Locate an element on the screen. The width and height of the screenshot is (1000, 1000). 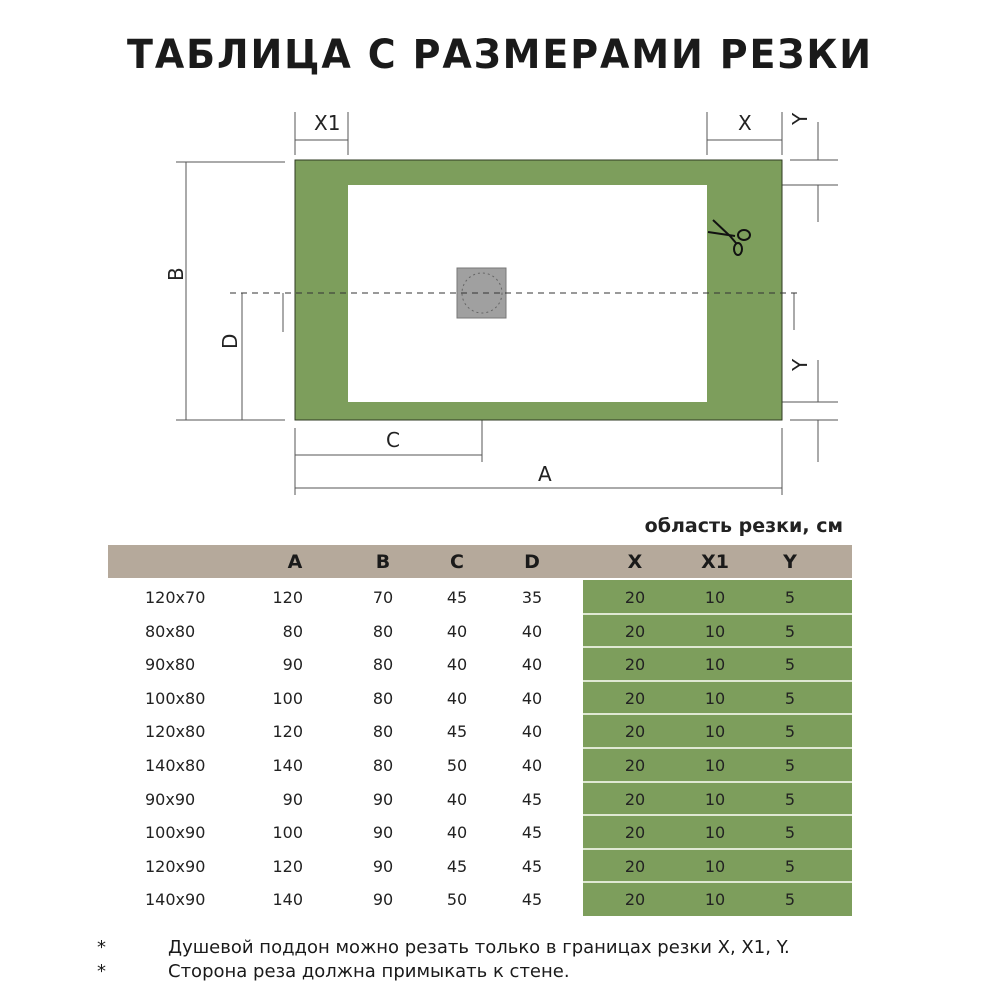
cell-d: 35 is located at coordinates (532, 597).